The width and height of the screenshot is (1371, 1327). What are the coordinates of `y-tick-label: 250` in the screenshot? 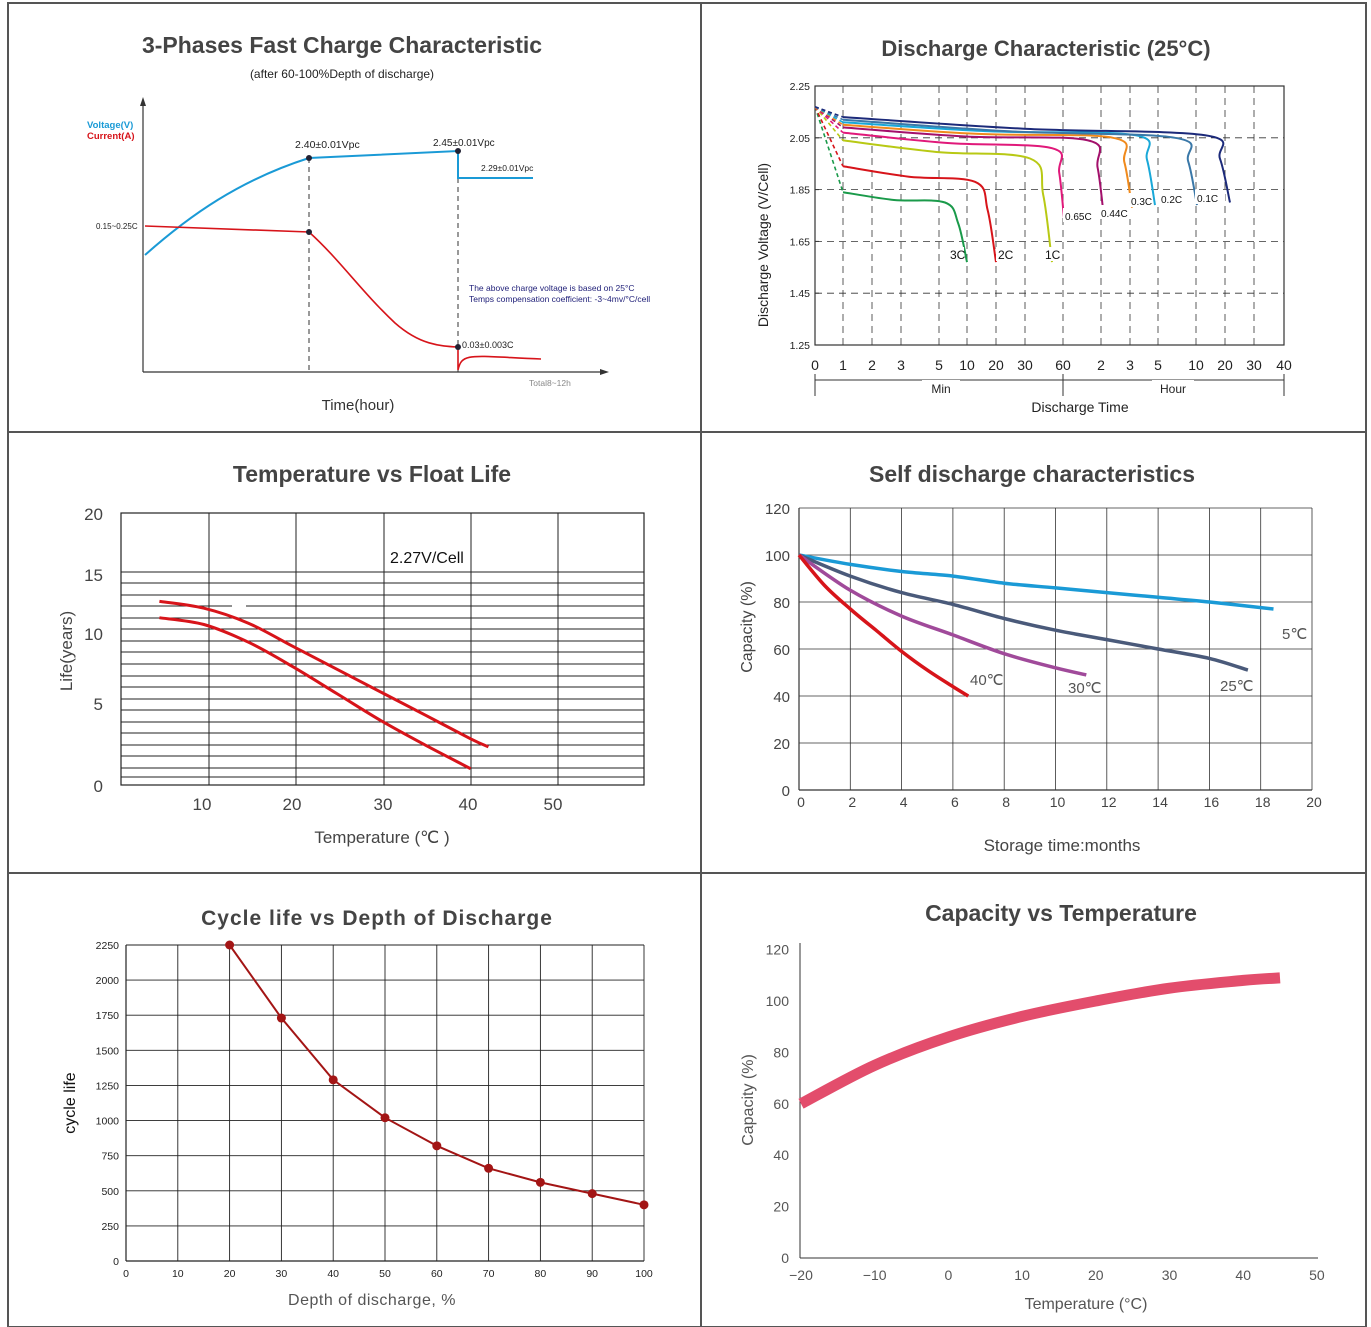 It's located at (110, 1227).